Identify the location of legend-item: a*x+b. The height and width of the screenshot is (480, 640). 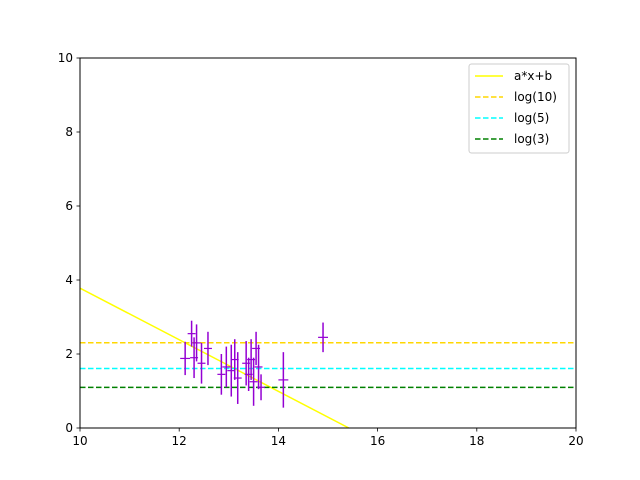
(513, 76).